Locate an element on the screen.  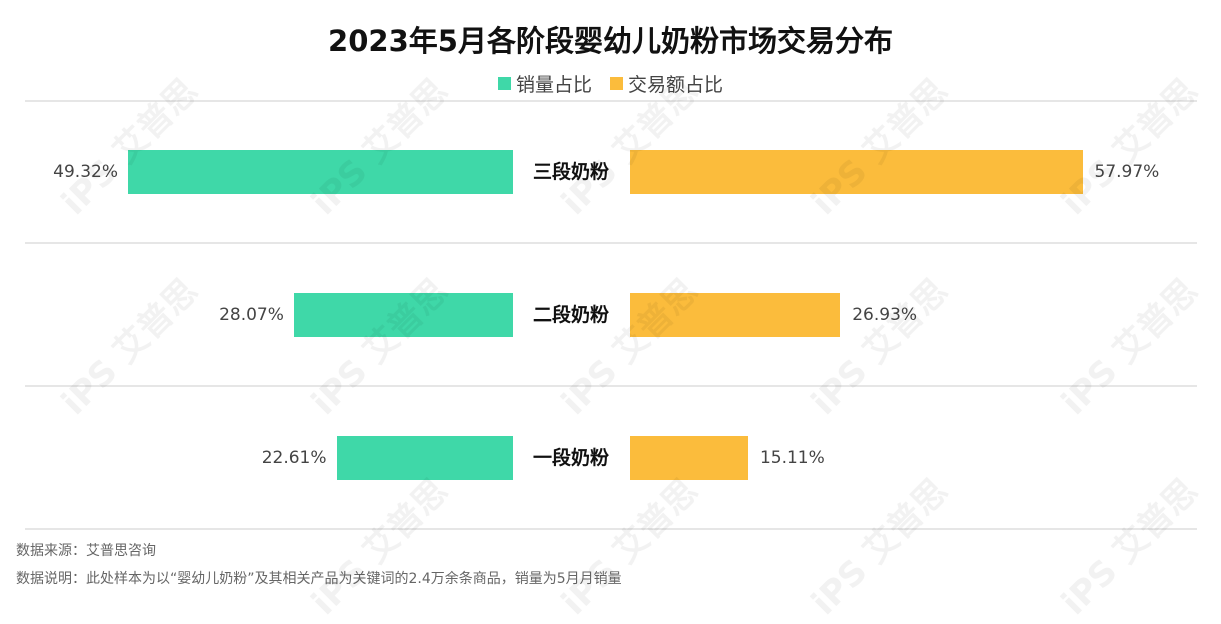
legend-swatch-revenue is located at coordinates (617, 83).